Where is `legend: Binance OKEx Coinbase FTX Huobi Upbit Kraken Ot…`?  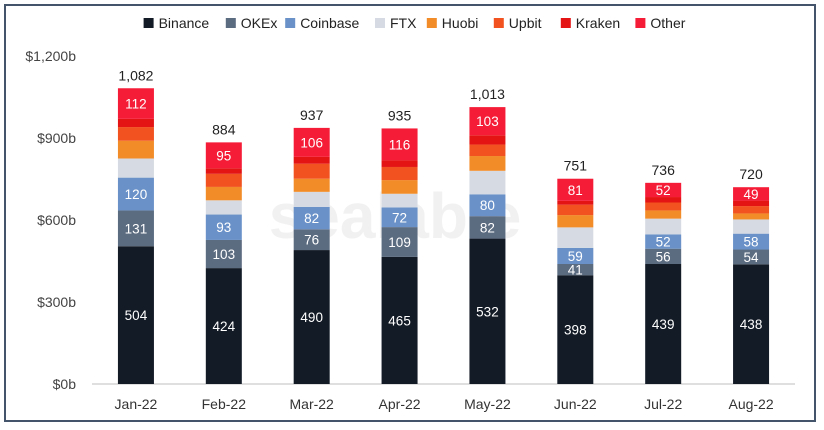 legend: Binance OKEx Coinbase FTX Huobi Upbit Kraken Ot… is located at coordinates (414, 23).